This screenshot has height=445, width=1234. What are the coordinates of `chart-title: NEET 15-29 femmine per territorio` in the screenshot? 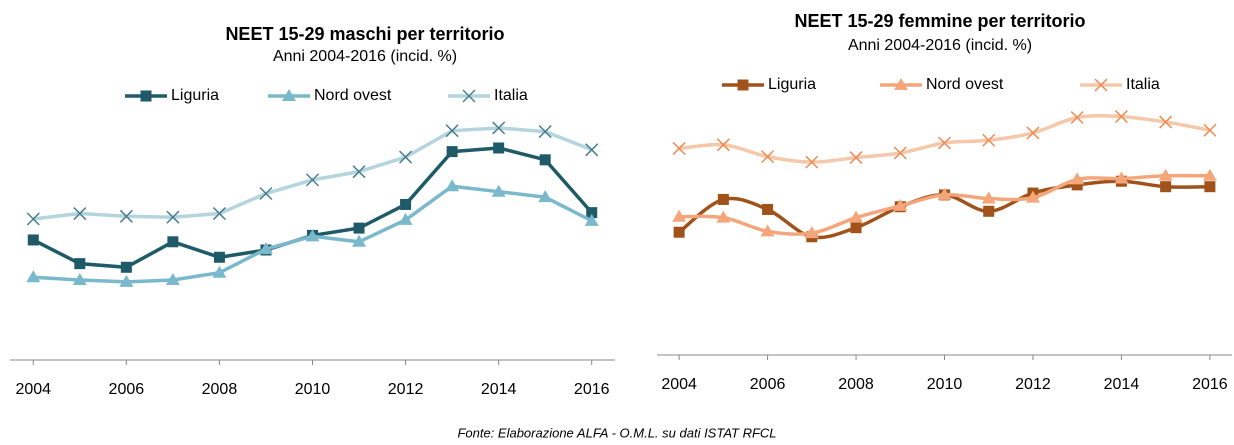 It's located at (939, 21).